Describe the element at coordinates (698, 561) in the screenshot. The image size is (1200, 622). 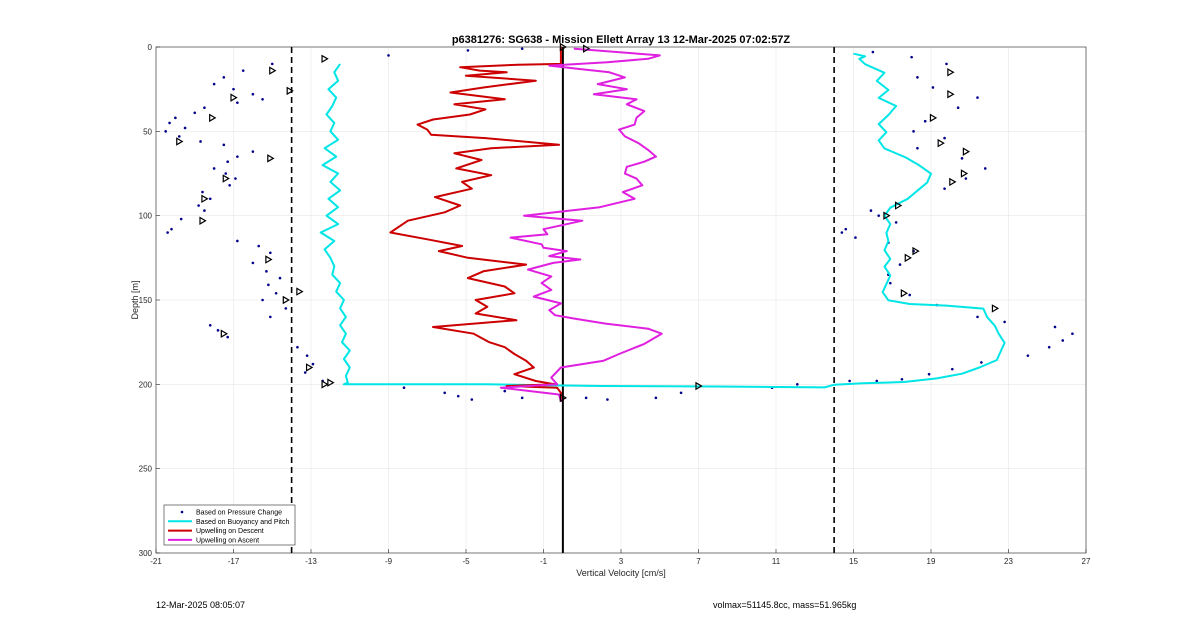
I see `x-tick-label: 7` at that location.